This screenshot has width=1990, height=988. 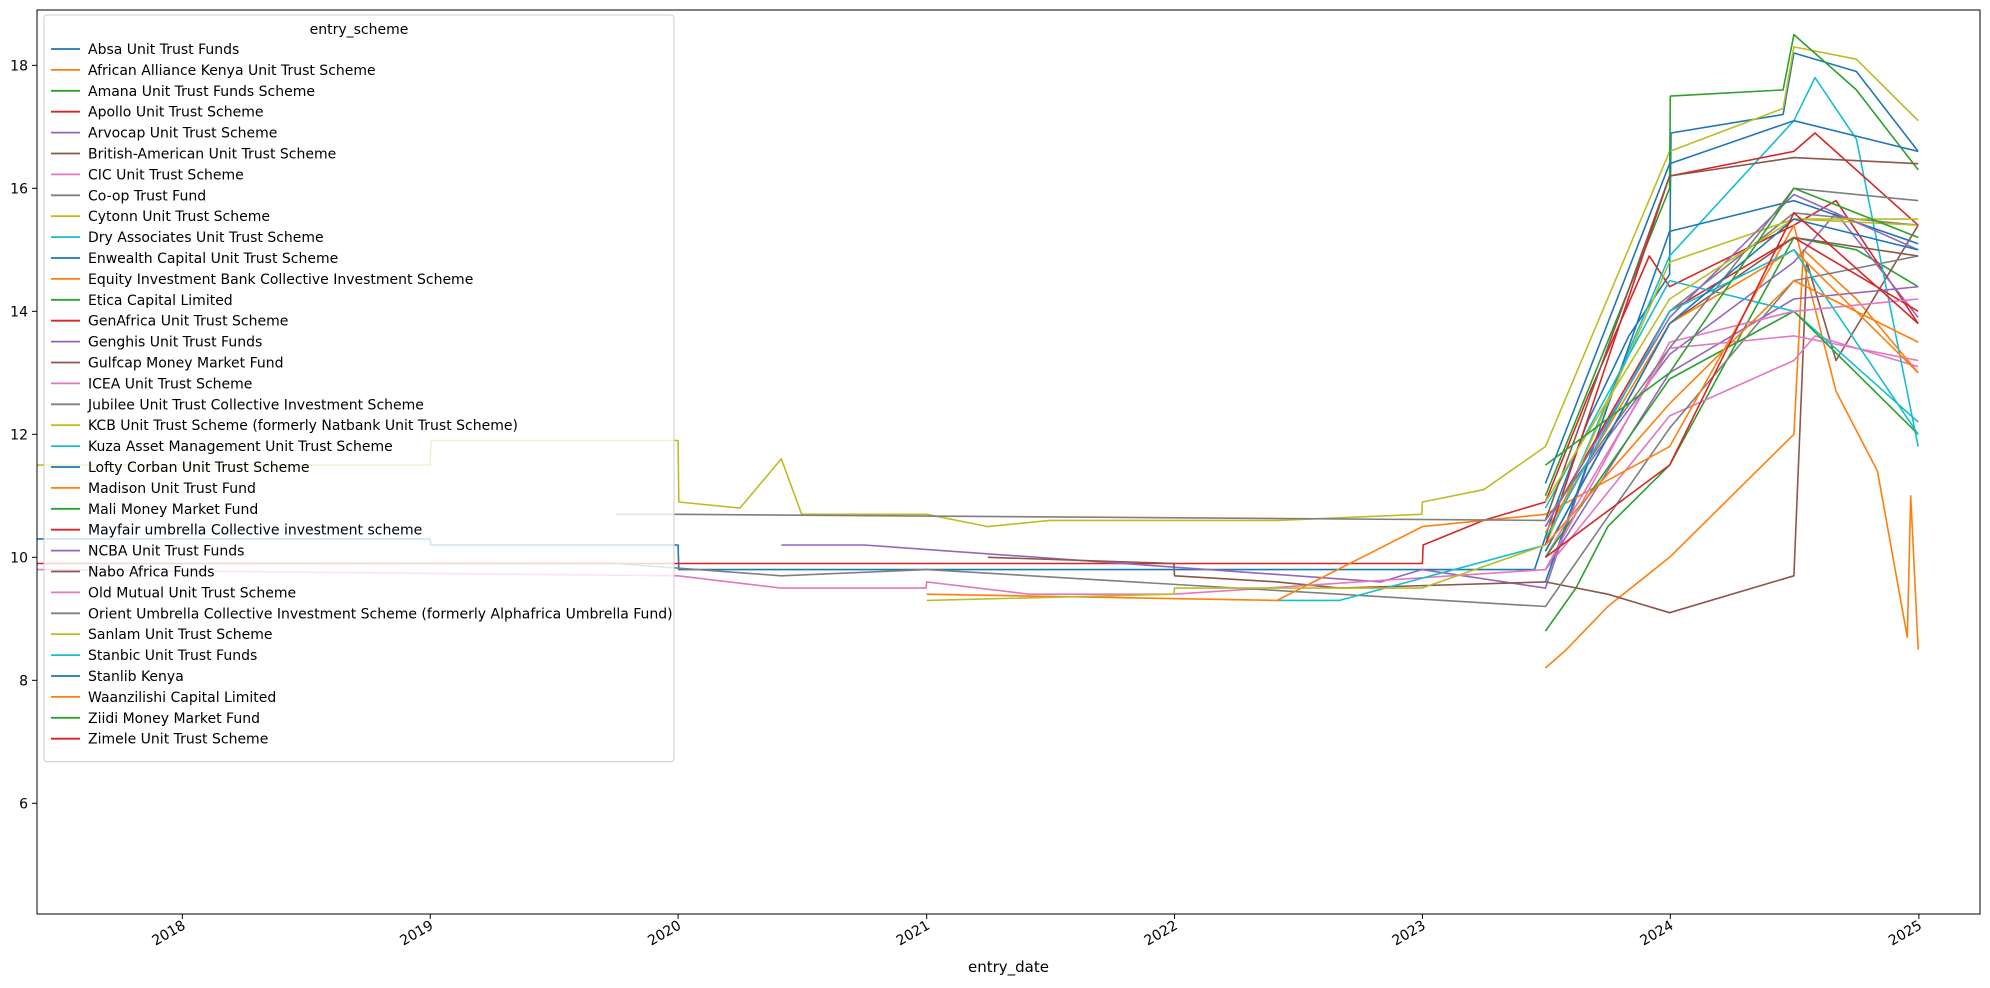 I want to click on y-tick-label: 18, so click(x=19, y=66).